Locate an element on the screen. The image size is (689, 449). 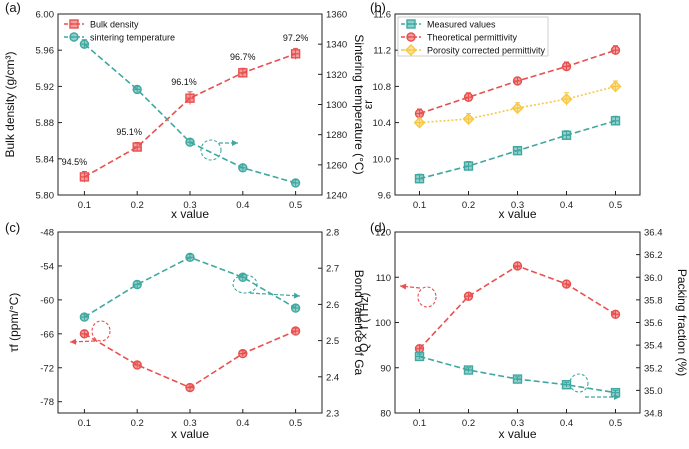
y-tick-label-left: 110 is located at coordinates (383, 278).